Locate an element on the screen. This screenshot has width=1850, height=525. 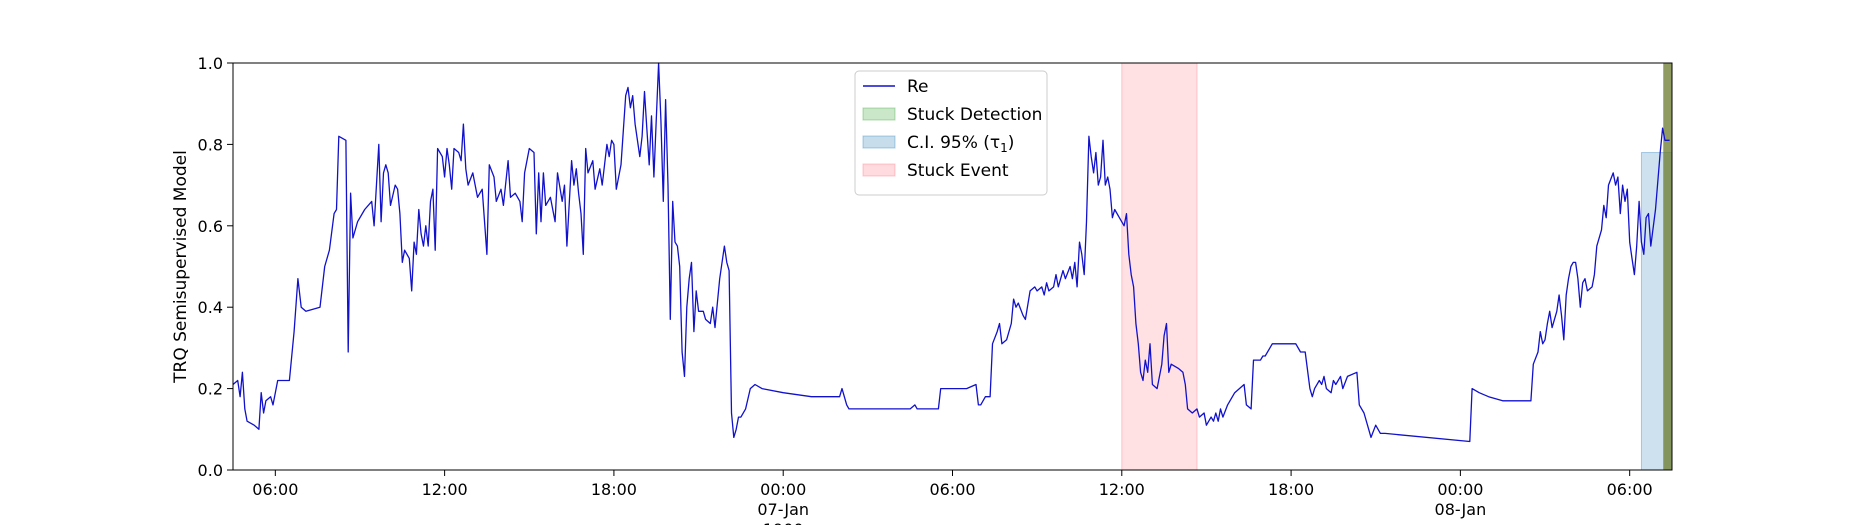
legend-label: Re is located at coordinates (918, 87).